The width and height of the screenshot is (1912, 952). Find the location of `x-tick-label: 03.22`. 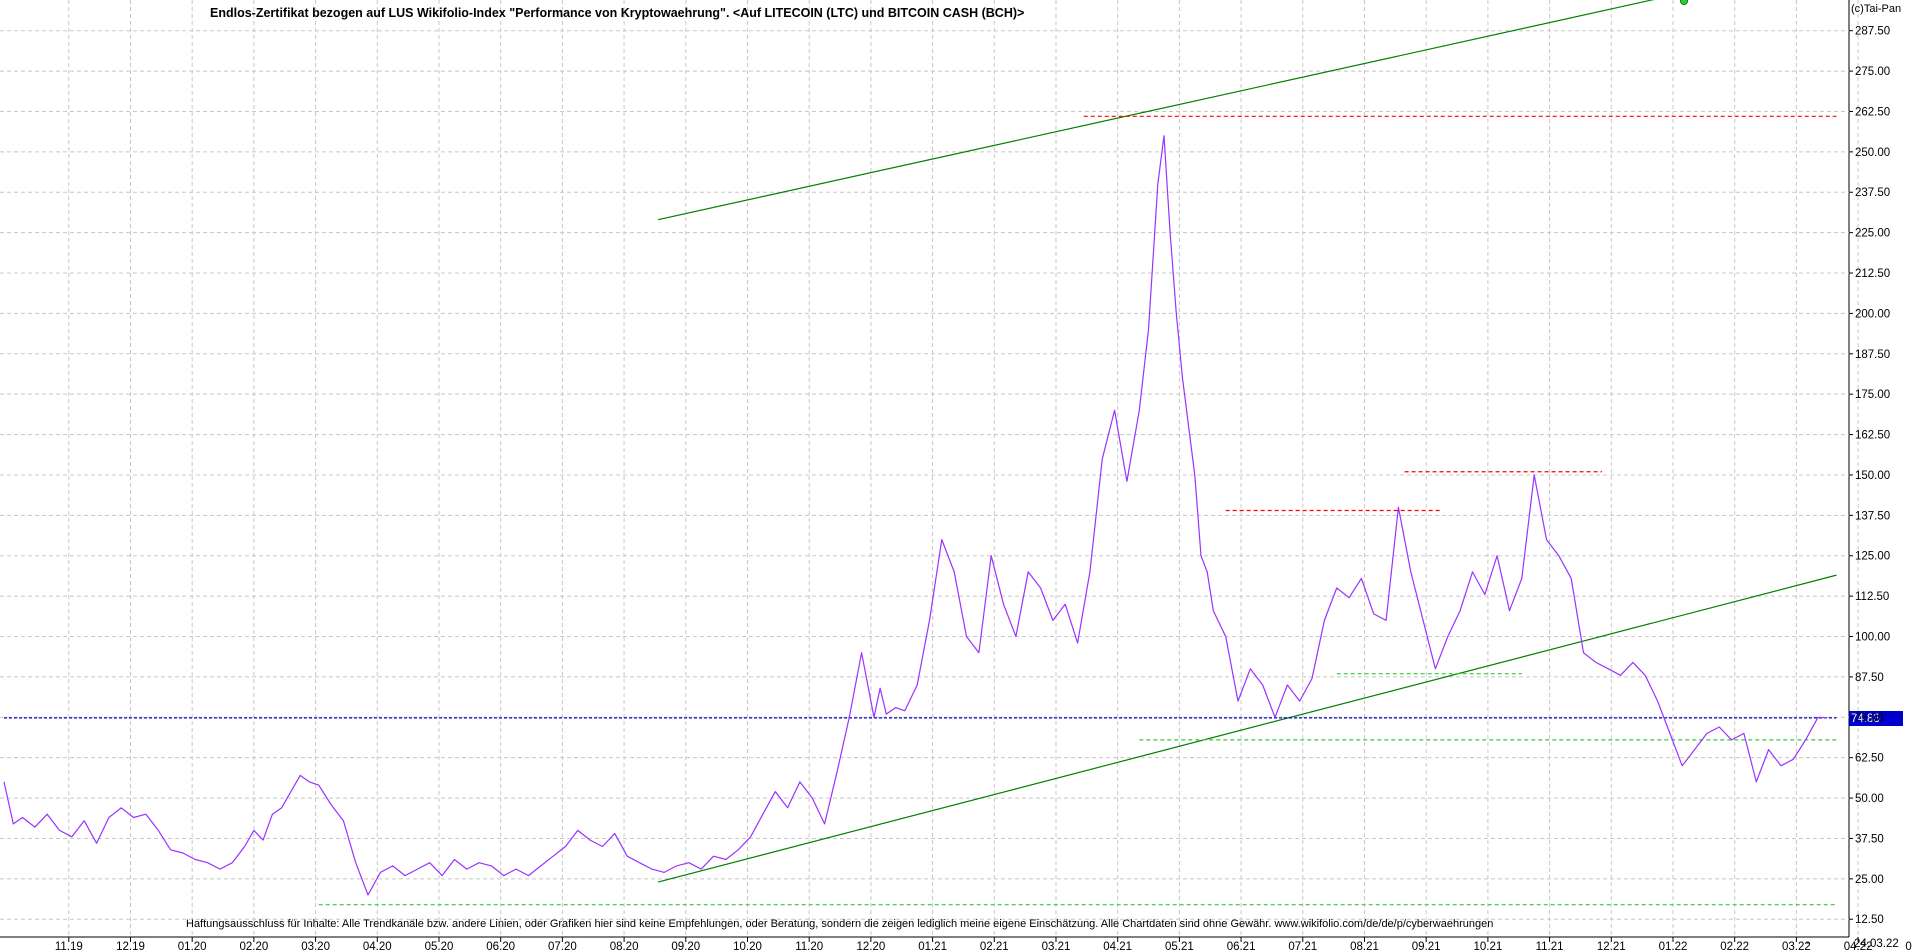

x-tick-label: 03.22 is located at coordinates (1796, 946).